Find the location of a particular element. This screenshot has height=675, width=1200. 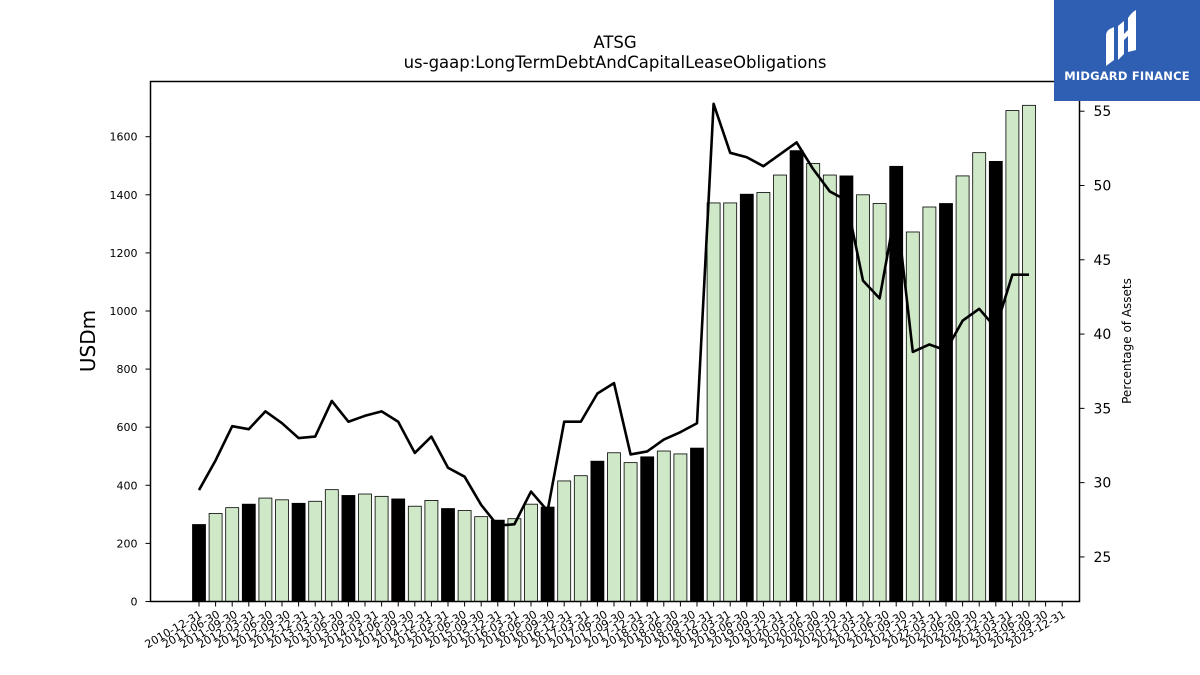

y2-tick-label: 25 is located at coordinates (1103, 558).